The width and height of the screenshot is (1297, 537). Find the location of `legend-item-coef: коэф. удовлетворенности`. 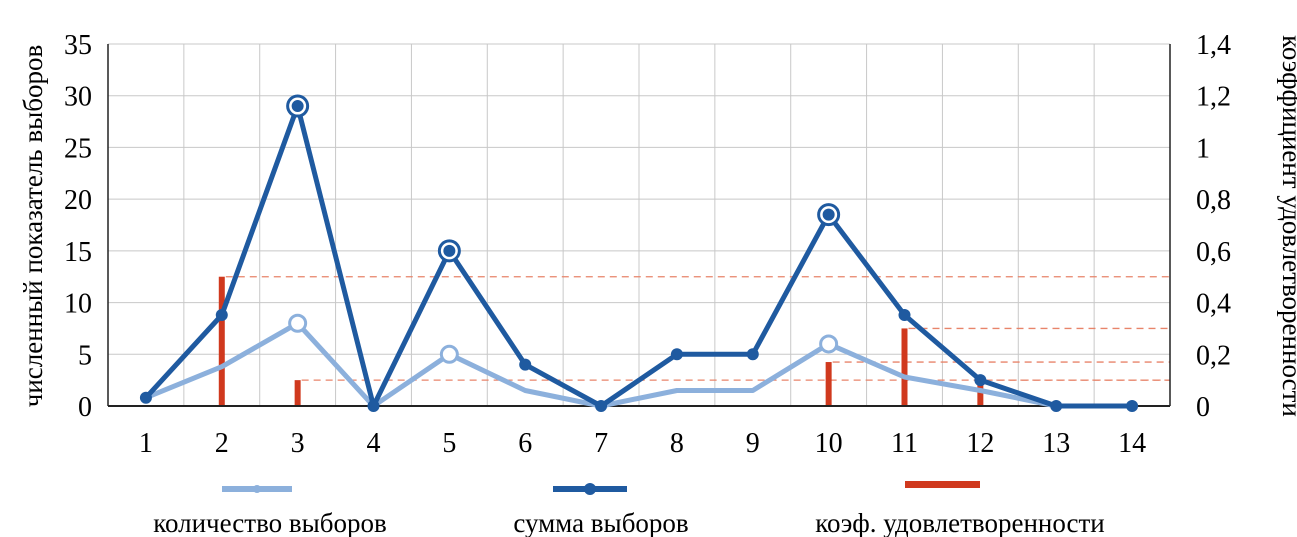

legend-item-coef: коэф. удовлетворенности is located at coordinates (960, 509).